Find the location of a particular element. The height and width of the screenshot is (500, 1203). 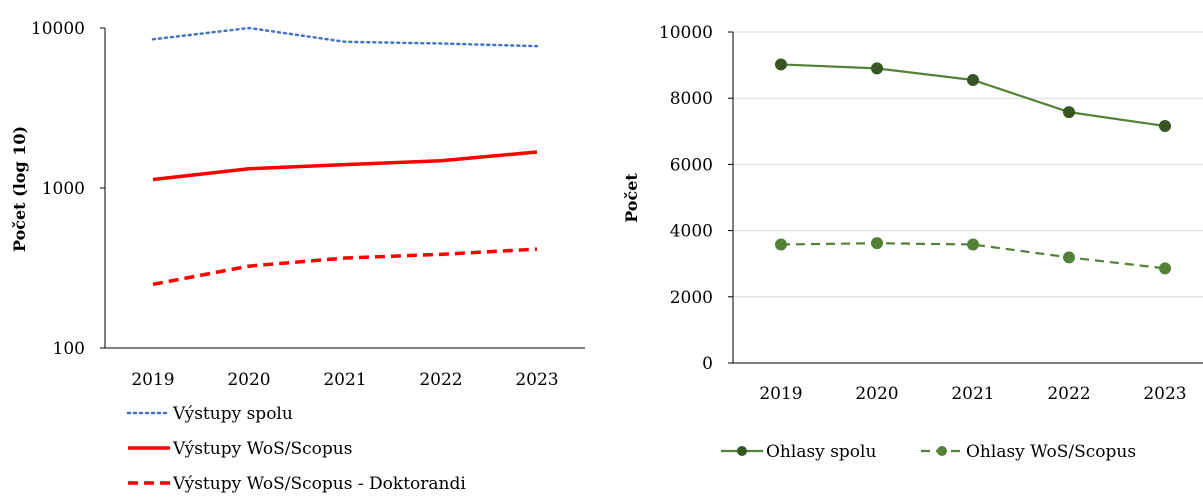

left-y-tick-labels: 100 1000 10000 is located at coordinates (68, 189).